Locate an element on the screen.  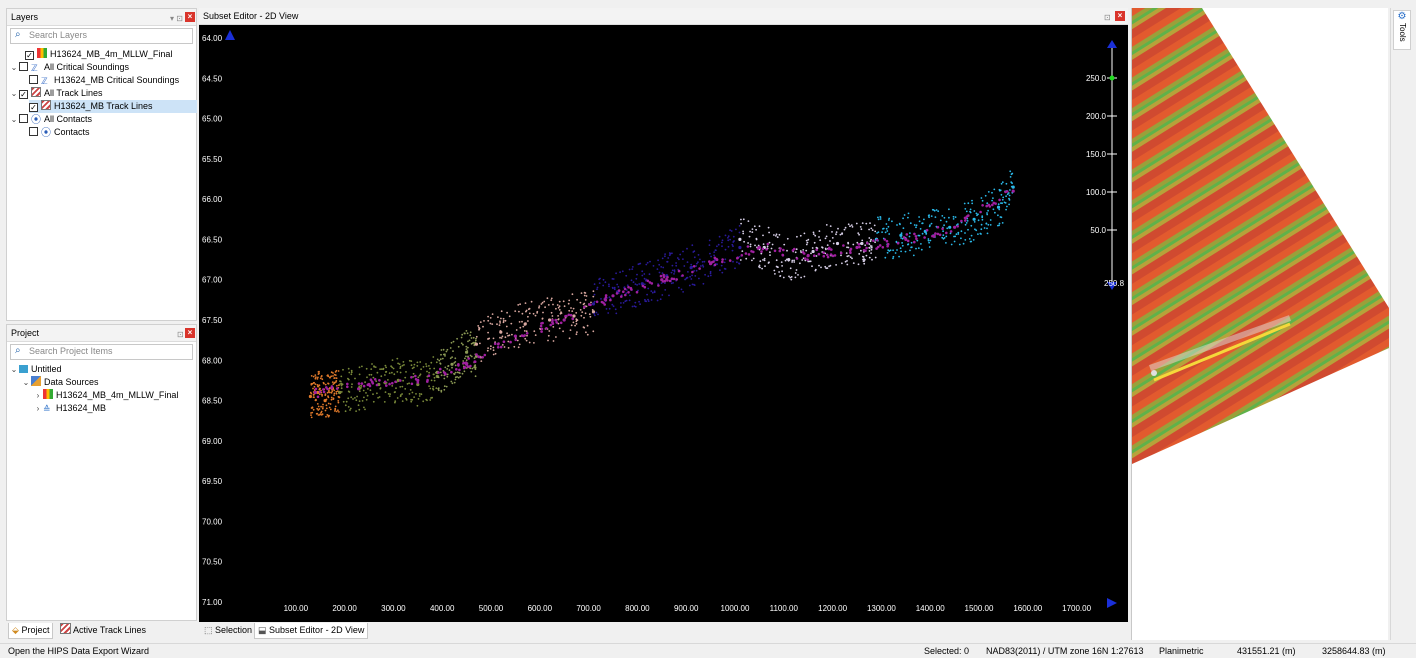
x-tick-label: 1200.00 is located at coordinates (832, 608).